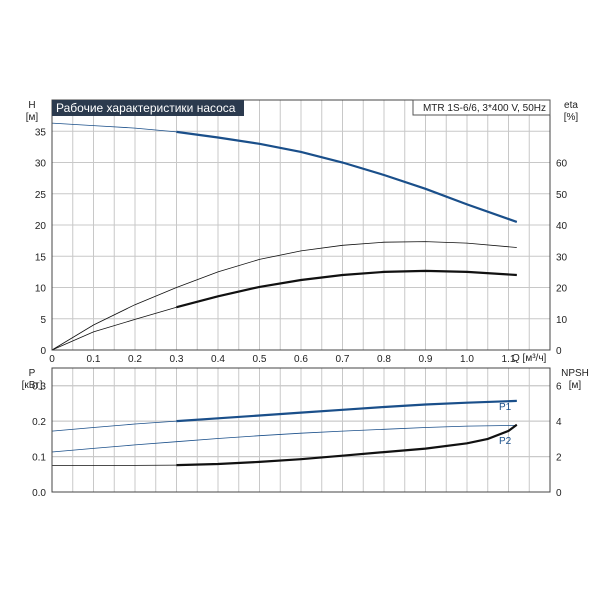 This screenshot has width=600, height=600. I want to click on y-left-bottom-label-1: P, so click(32, 373).